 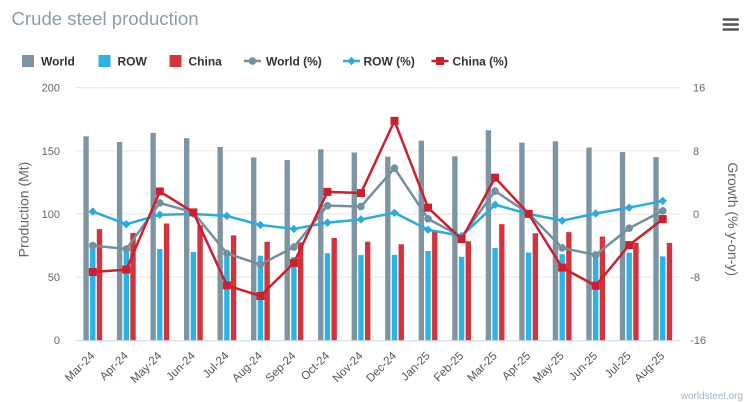 I want to click on svg-text: 150, so click(x=51, y=152).